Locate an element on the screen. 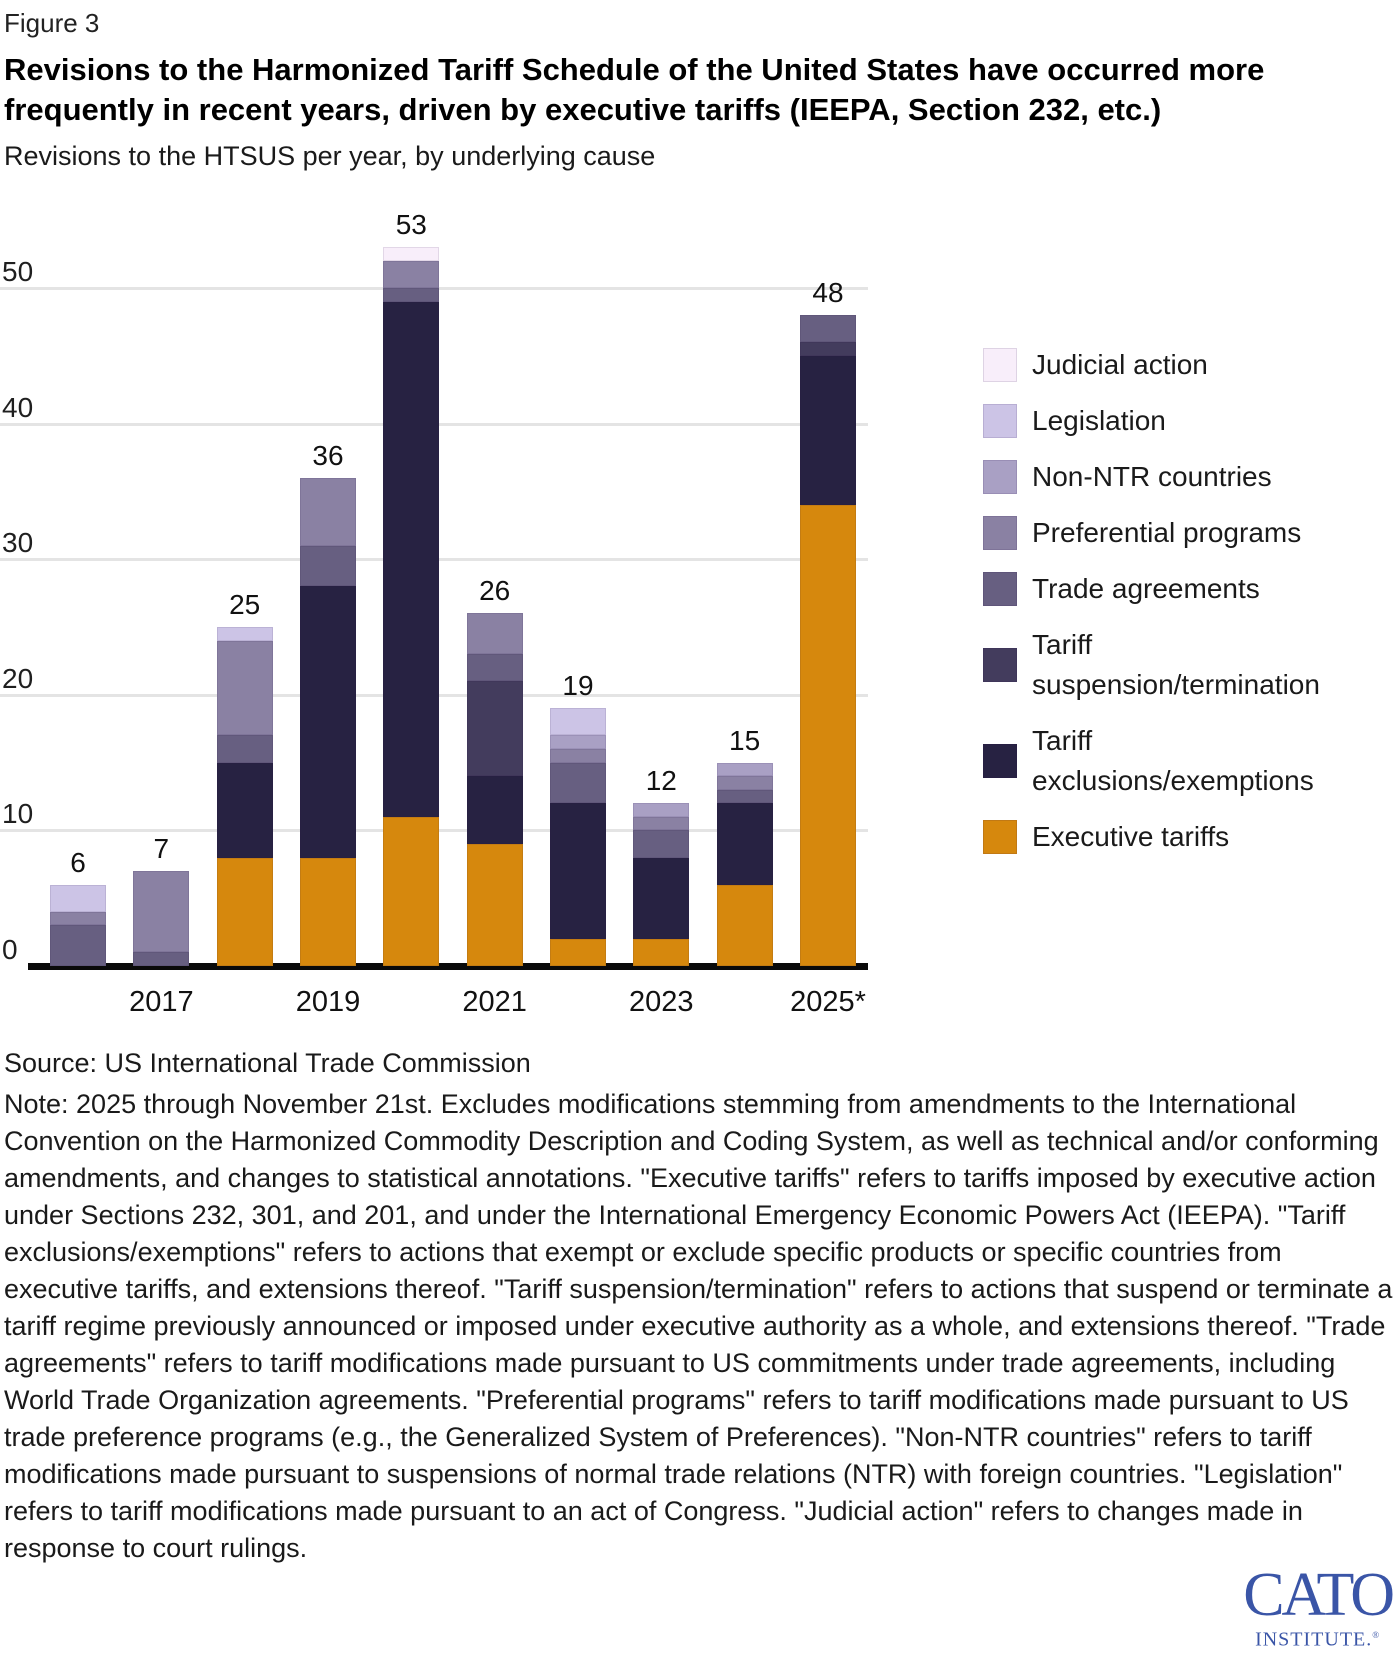 The height and width of the screenshot is (1653, 1400). legend-item: Tariff exclusions/exemptions is located at coordinates (1183, 761).